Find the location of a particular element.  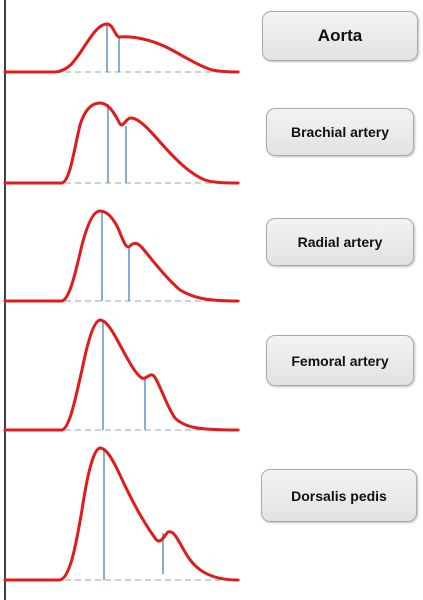

waveform-femoral-artery is located at coordinates (121, 375).